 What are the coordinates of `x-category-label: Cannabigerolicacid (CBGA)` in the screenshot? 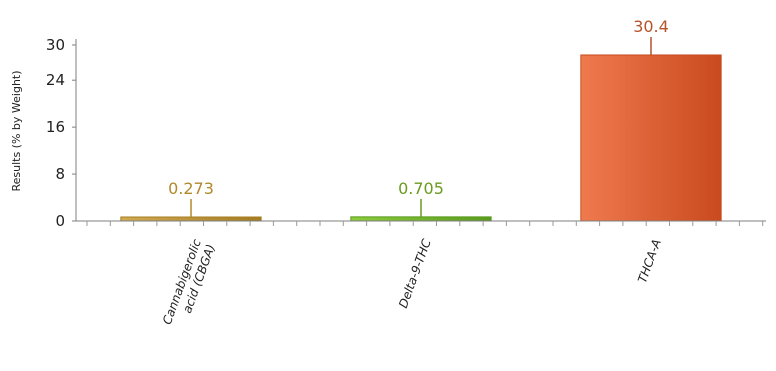 It's located at (189, 284).